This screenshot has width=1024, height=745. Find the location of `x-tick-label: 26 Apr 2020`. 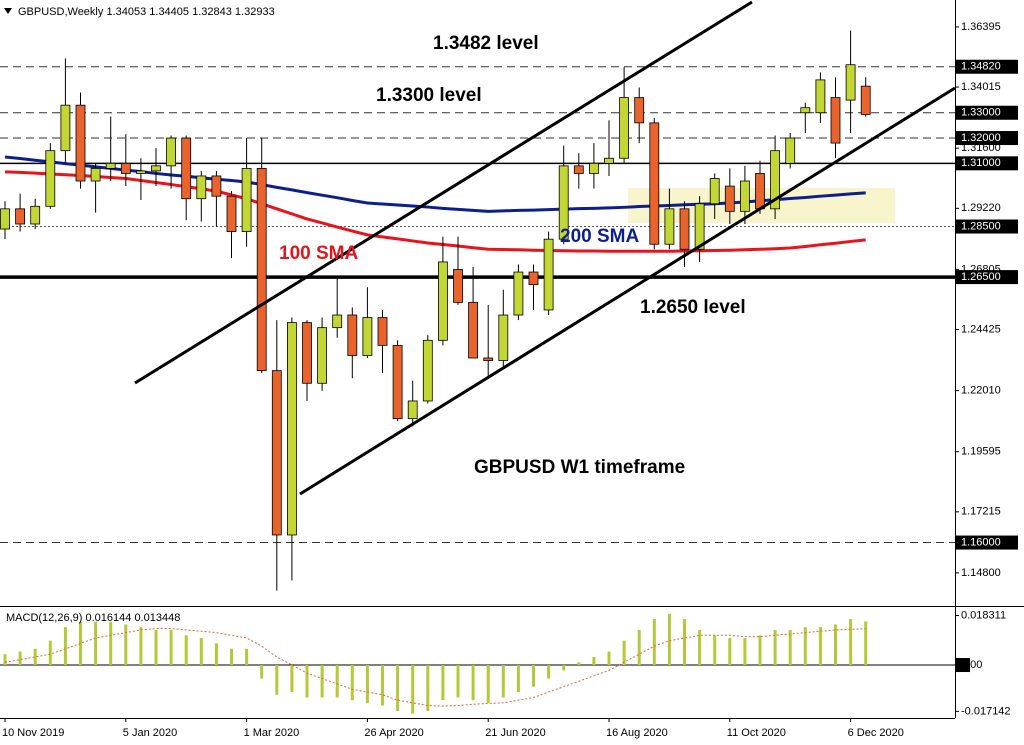

x-tick-label: 26 Apr 2020 is located at coordinates (393, 733).